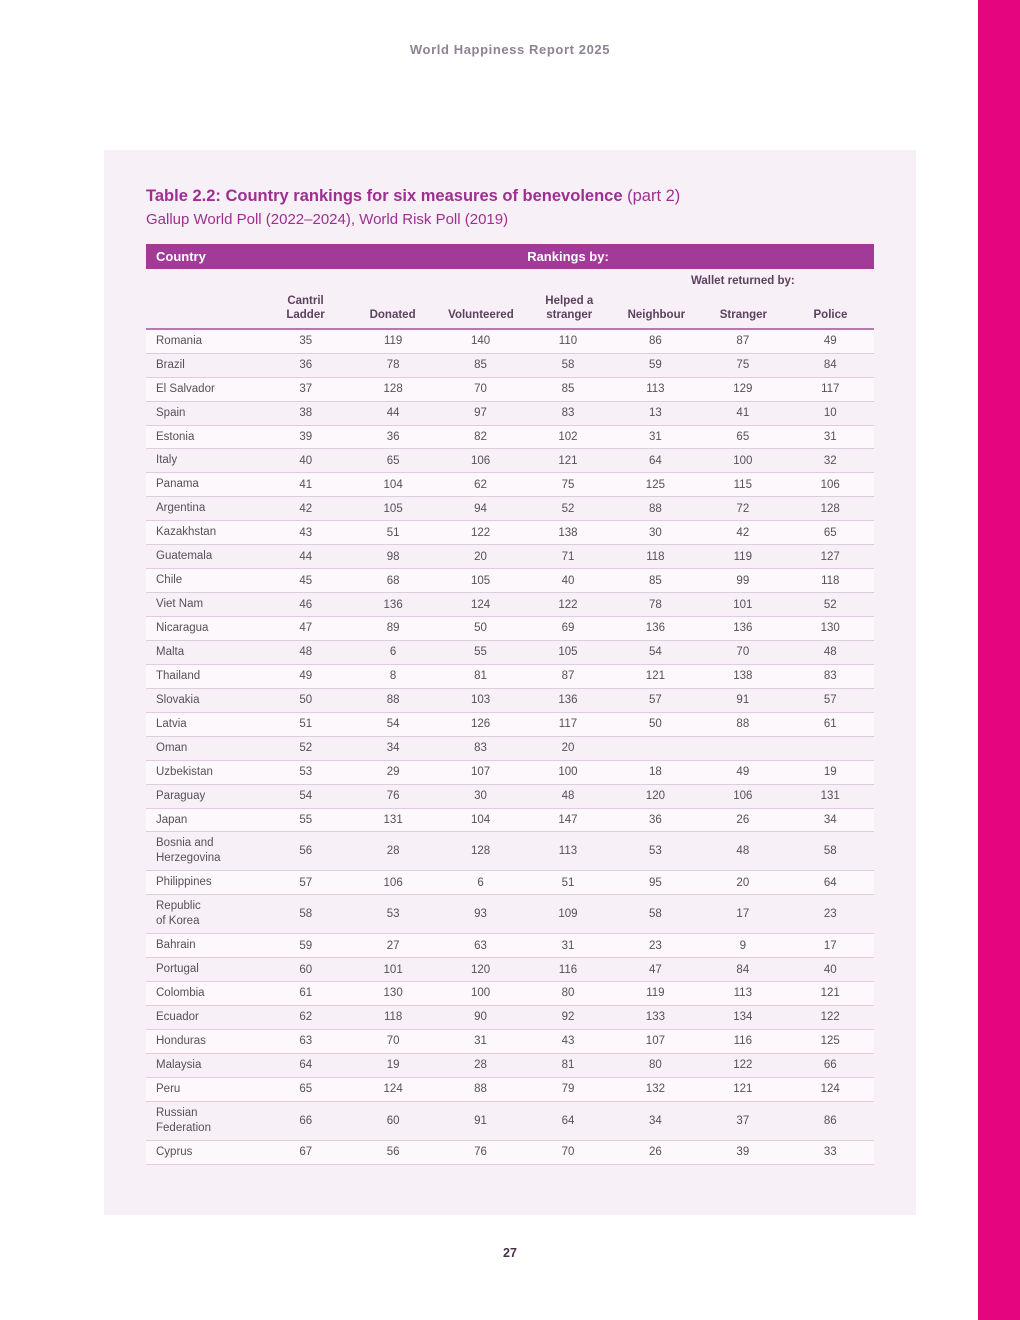 This screenshot has width=1020, height=1320. Describe the element at coordinates (655, 1065) in the screenshot. I see `value-cell: 80` at that location.